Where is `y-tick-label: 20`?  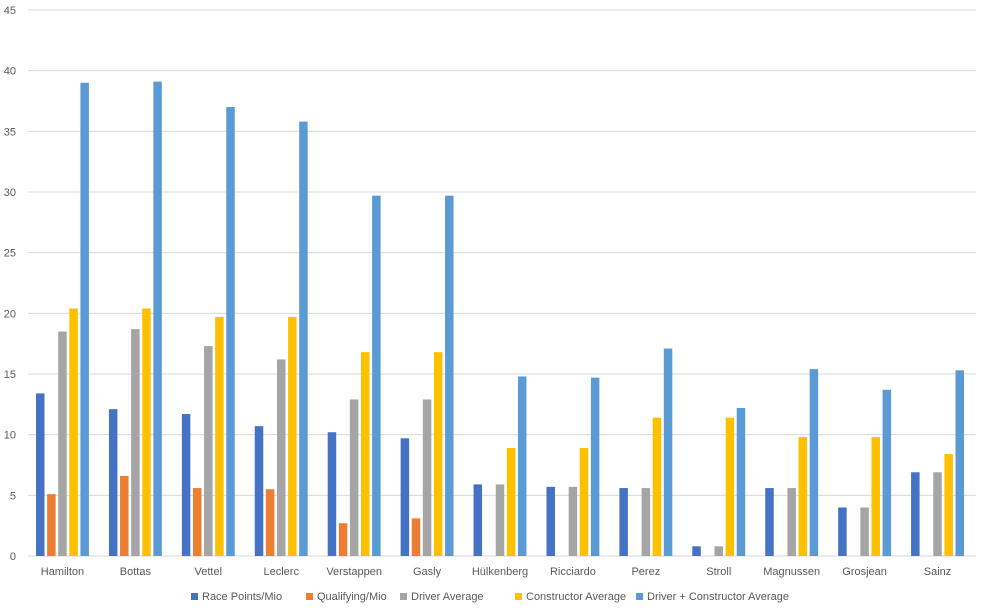
y-tick-label: 20 is located at coordinates (10, 314).